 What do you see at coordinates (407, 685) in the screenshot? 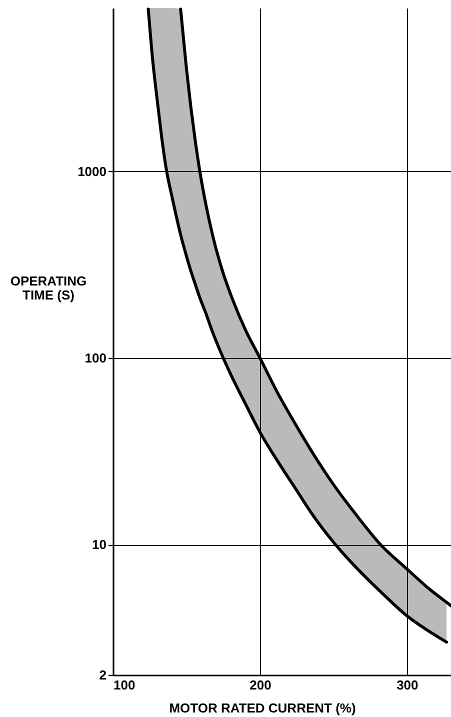
I see `x-tick-label: 300` at bounding box center [407, 685].